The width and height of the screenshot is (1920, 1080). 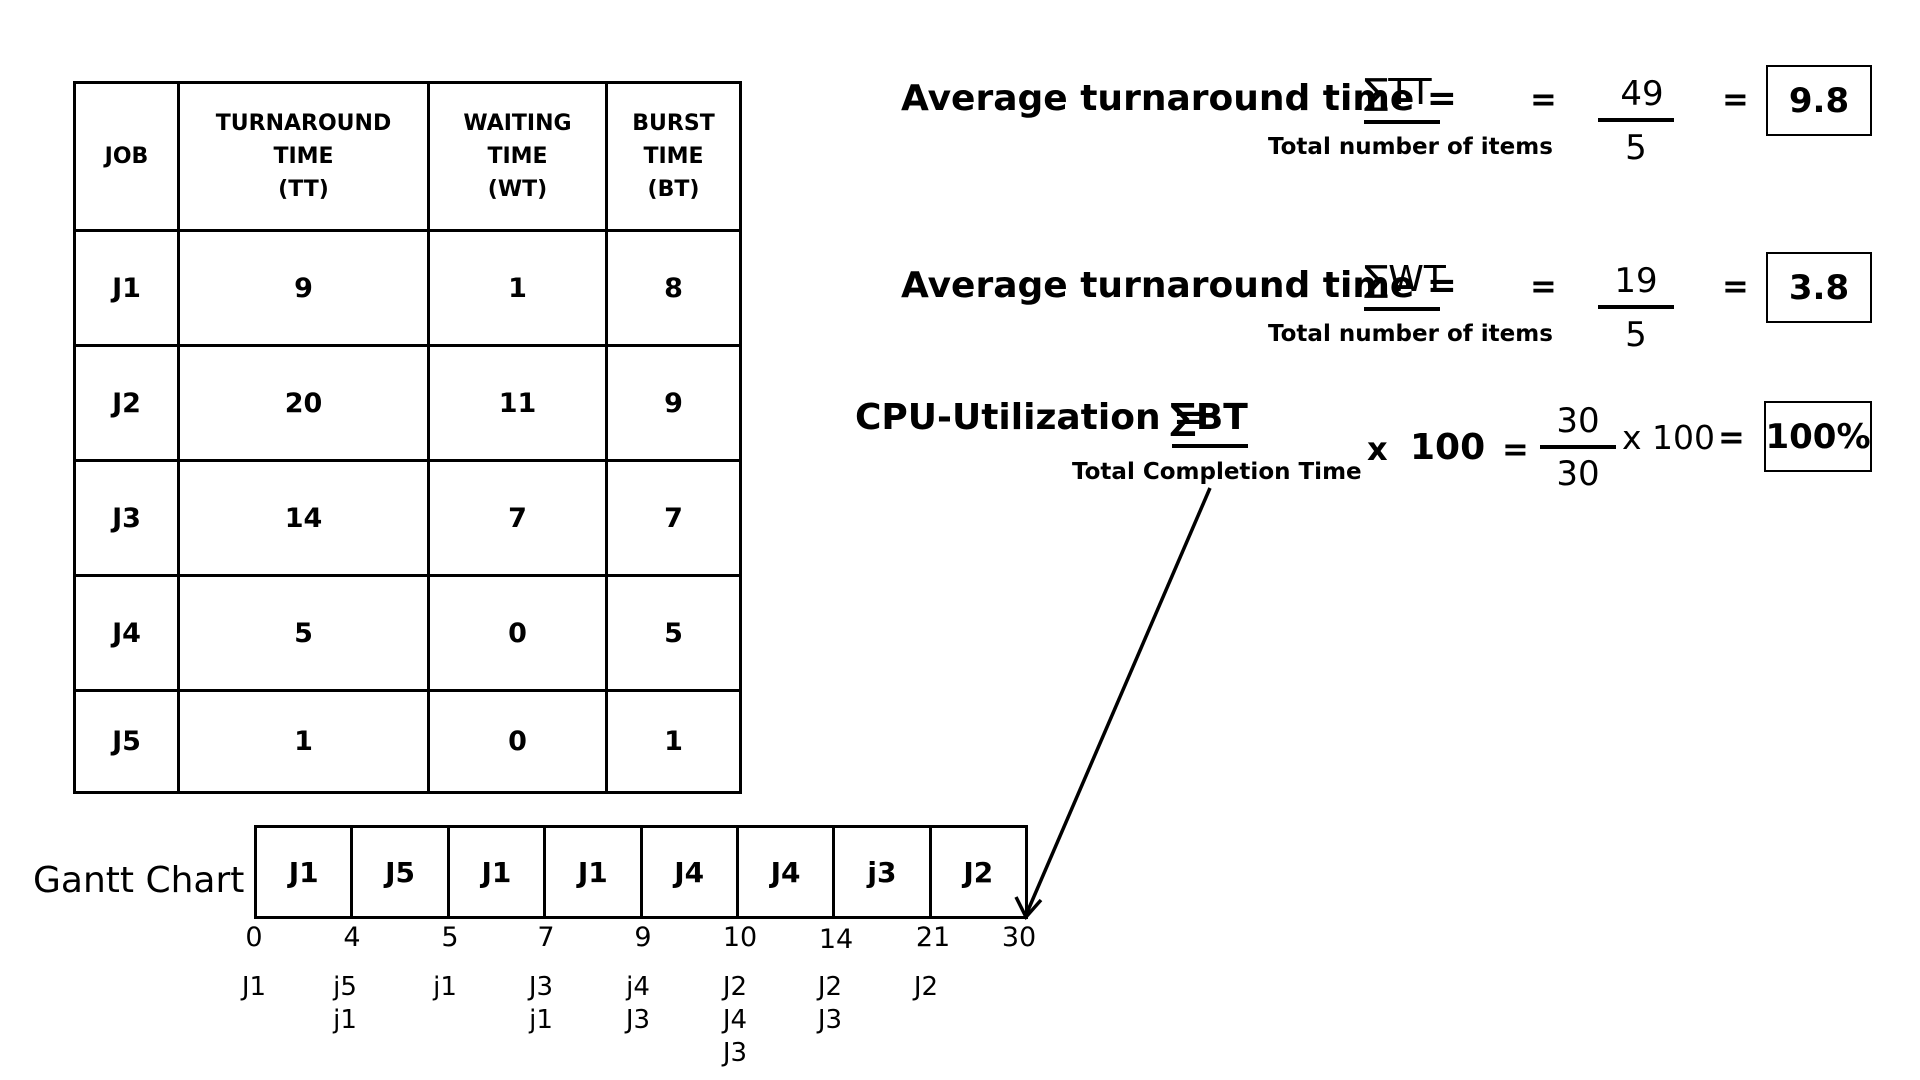 I want to click on queue-item: j1, so click(x=445, y=987).